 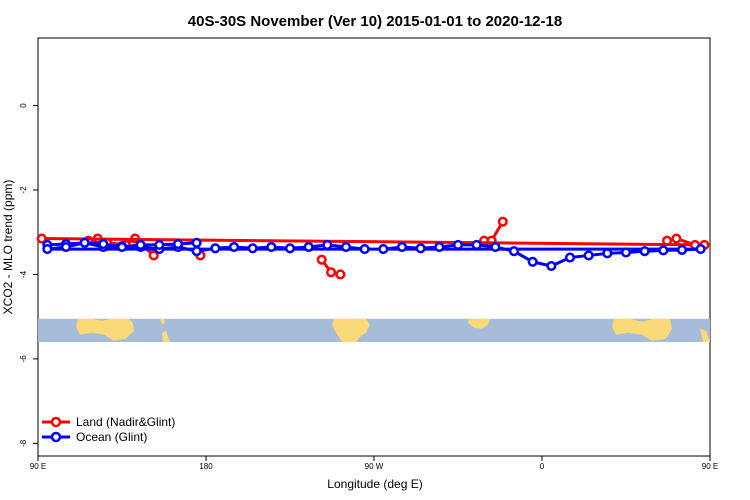 I want to click on y-axis-ticks: 0 -2 -4 -6 -8, so click(x=28, y=275).